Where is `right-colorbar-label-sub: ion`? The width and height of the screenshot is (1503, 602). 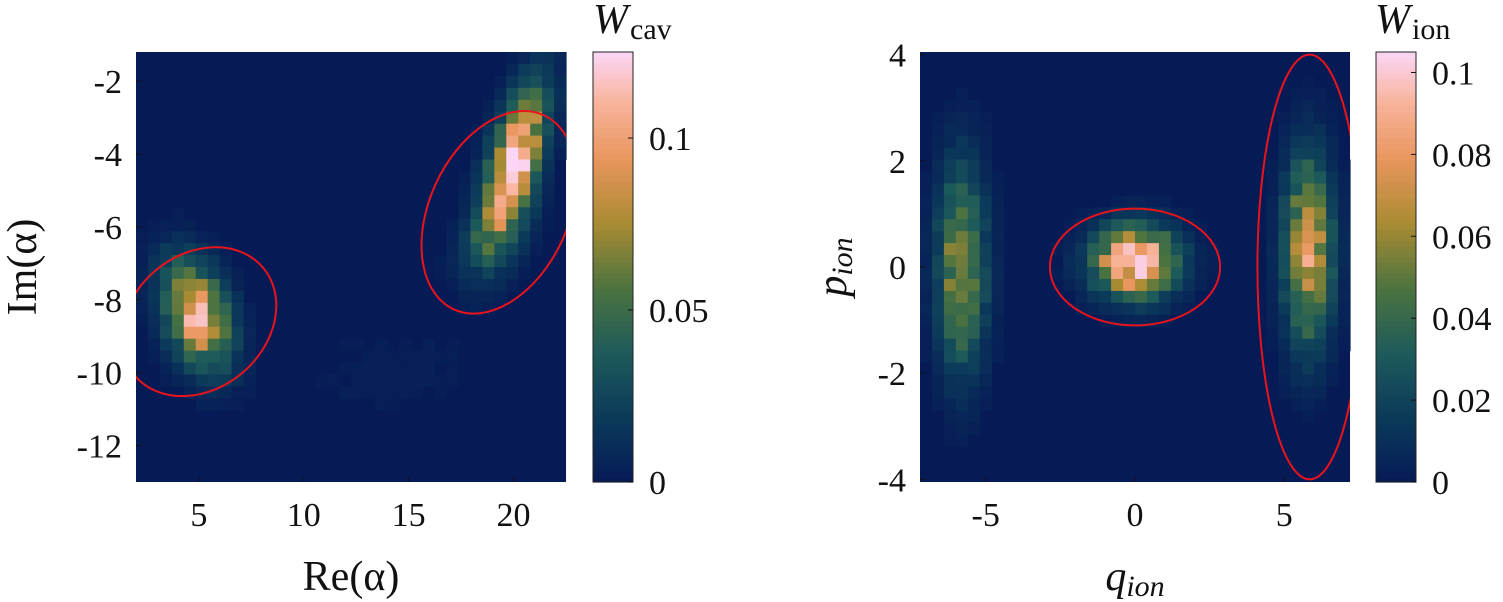 right-colorbar-label-sub: ion is located at coordinates (1431, 29).